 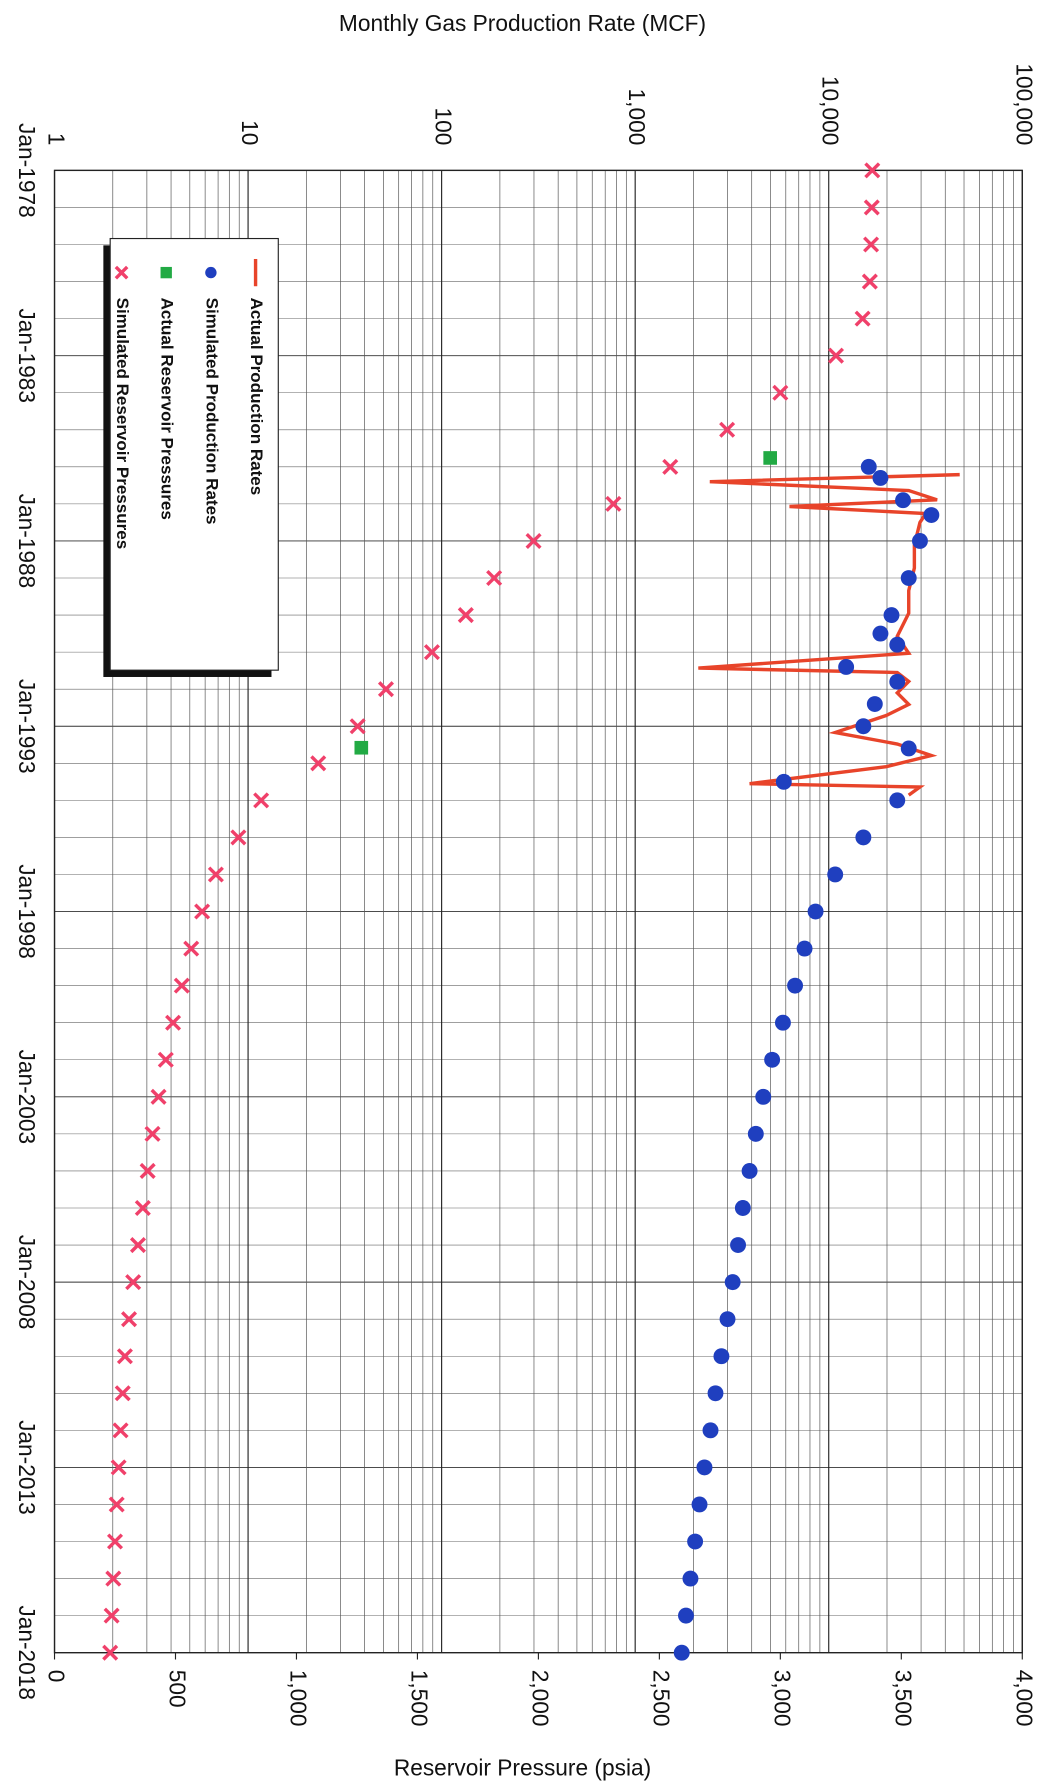 What do you see at coordinates (903, 1698) in the screenshot?
I see `y2-tick-label: 3,500` at bounding box center [903, 1698].